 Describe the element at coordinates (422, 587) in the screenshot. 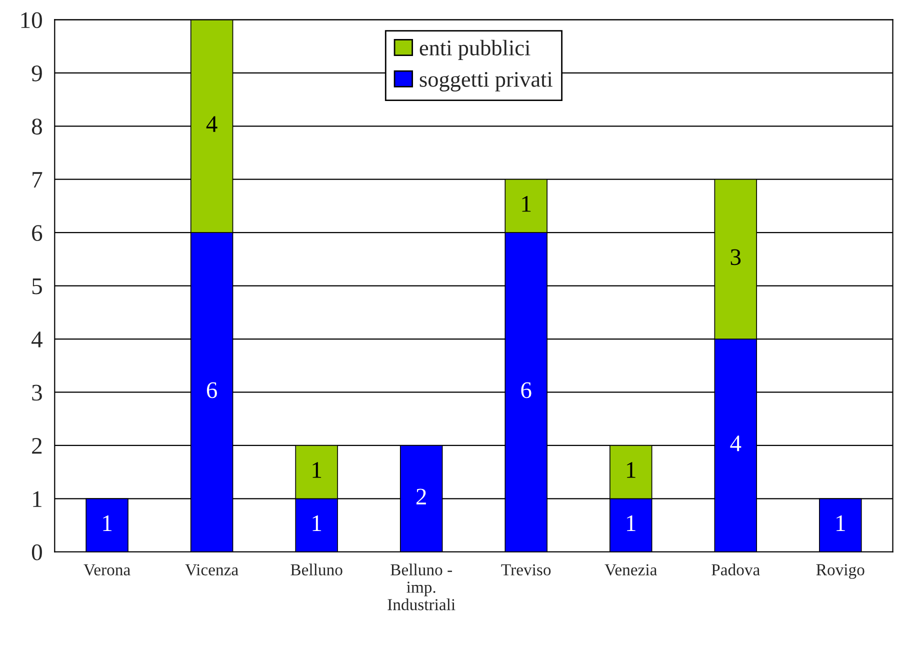

I see `x-tick-label: Belluno - imp. Industriali` at that location.